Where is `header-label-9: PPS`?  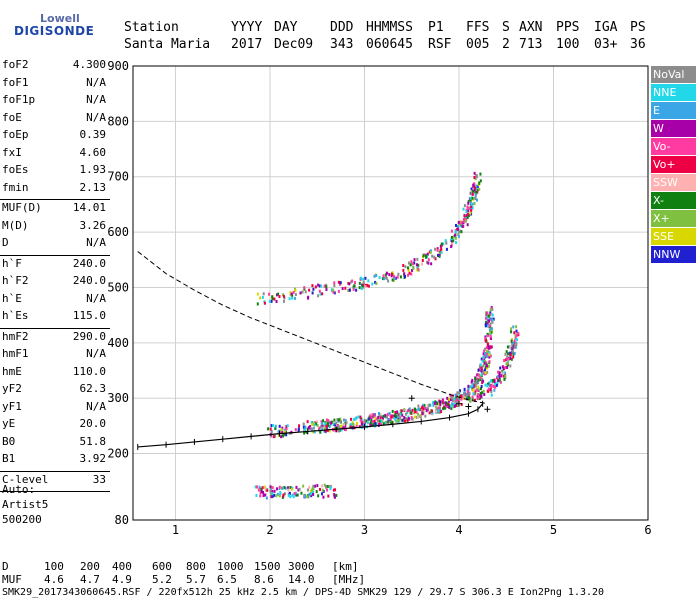 header-label-9: PPS is located at coordinates (568, 27).